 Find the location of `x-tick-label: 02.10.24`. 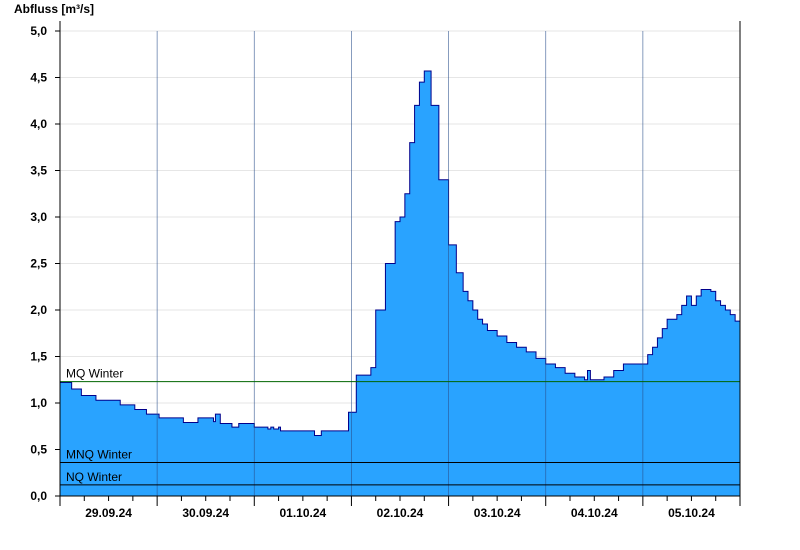

x-tick-label: 02.10.24 is located at coordinates (400, 513).